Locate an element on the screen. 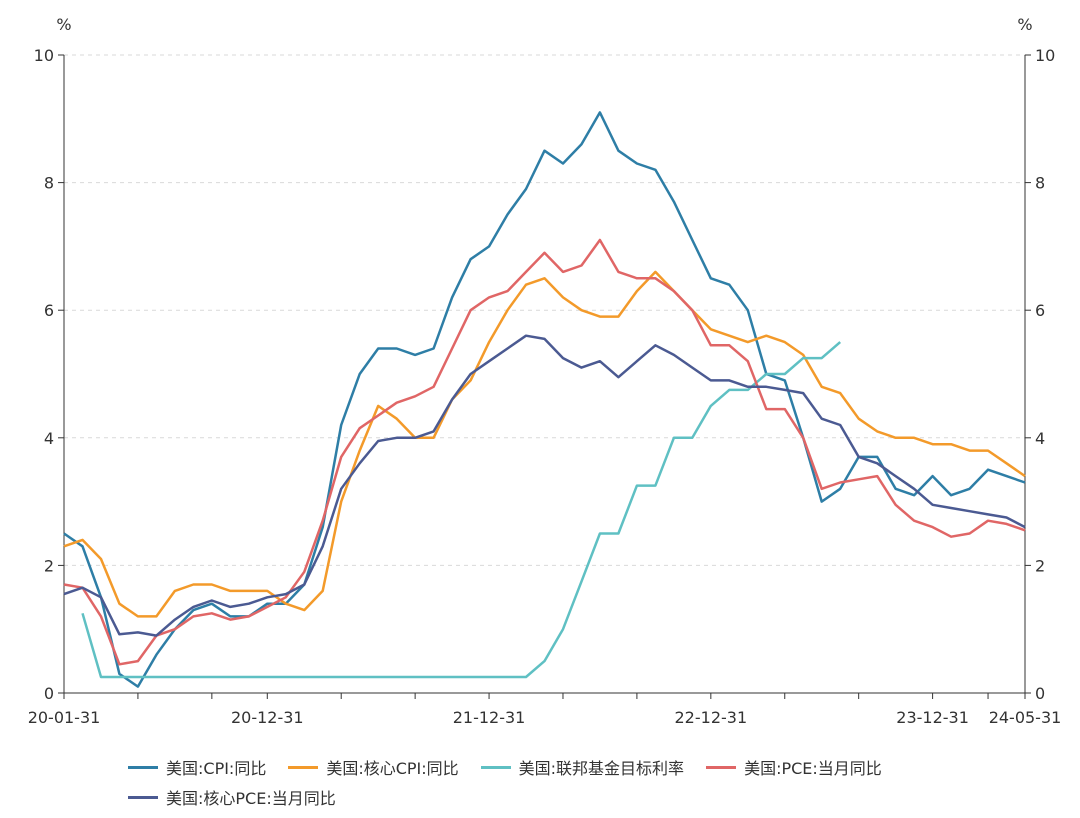 The height and width of the screenshot is (818, 1080). legend-item: 美国:核心CPI:同比 is located at coordinates (373, 767).